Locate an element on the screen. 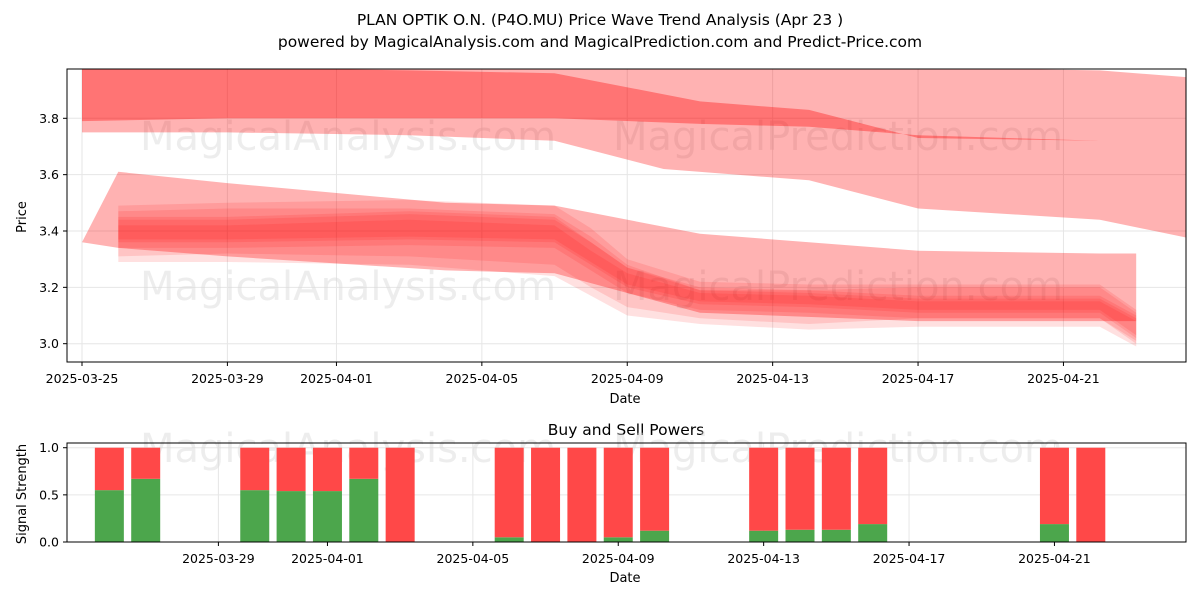 The height and width of the screenshot is (600, 1200). price-wave-band is located at coordinates (627, 109).